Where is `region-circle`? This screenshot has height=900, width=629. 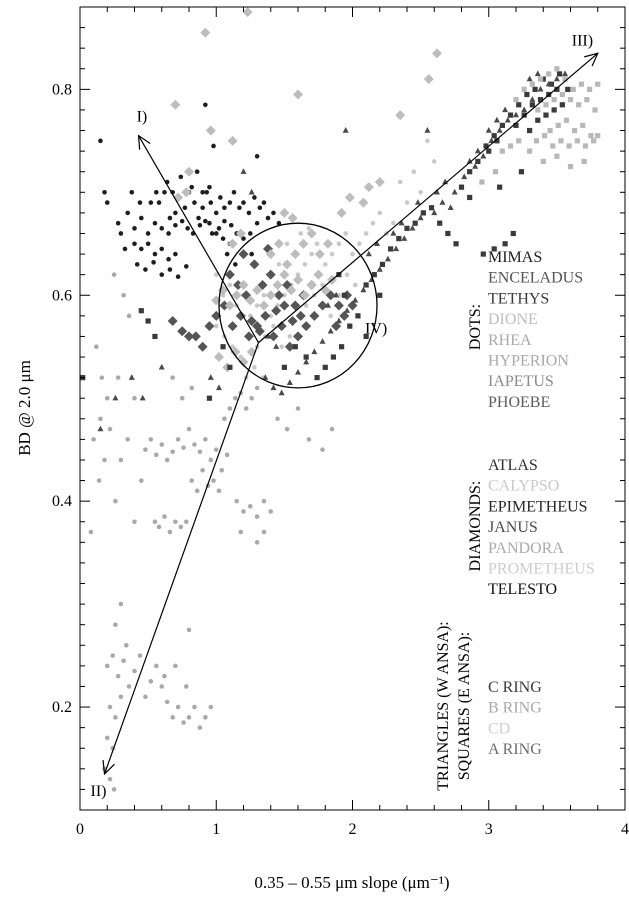
region-circle is located at coordinates (298, 305).